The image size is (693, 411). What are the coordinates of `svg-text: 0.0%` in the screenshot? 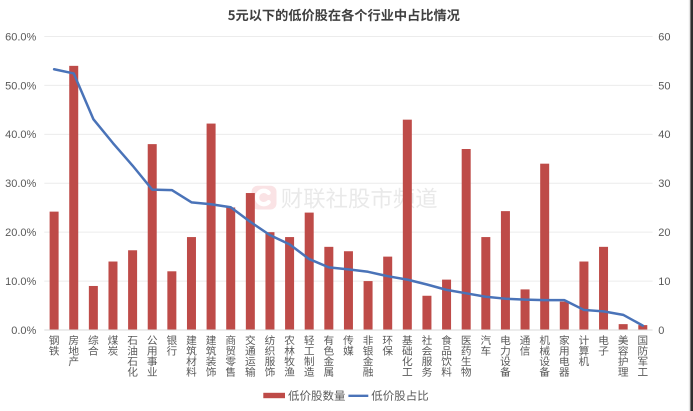 It's located at (23, 331).